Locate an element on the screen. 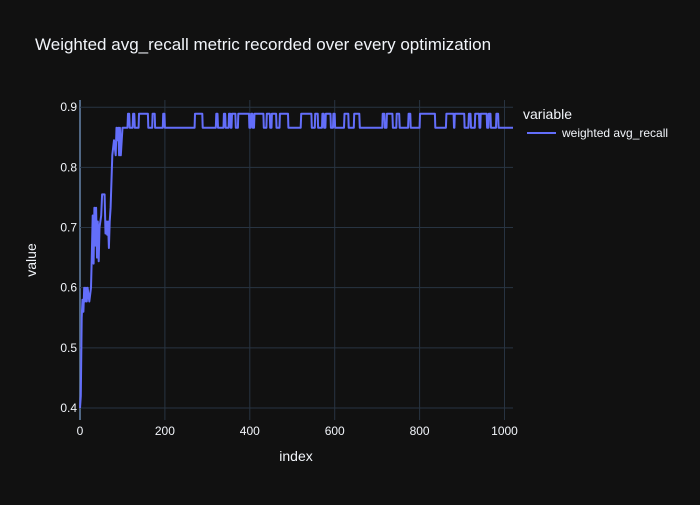  legend-item-label: weighted avg_recall is located at coordinates (614, 133).